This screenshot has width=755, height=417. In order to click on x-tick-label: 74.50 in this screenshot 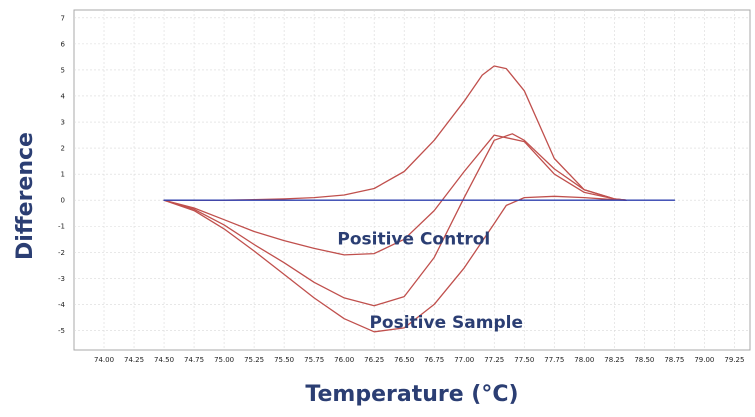, I will do `click(164, 360)`.